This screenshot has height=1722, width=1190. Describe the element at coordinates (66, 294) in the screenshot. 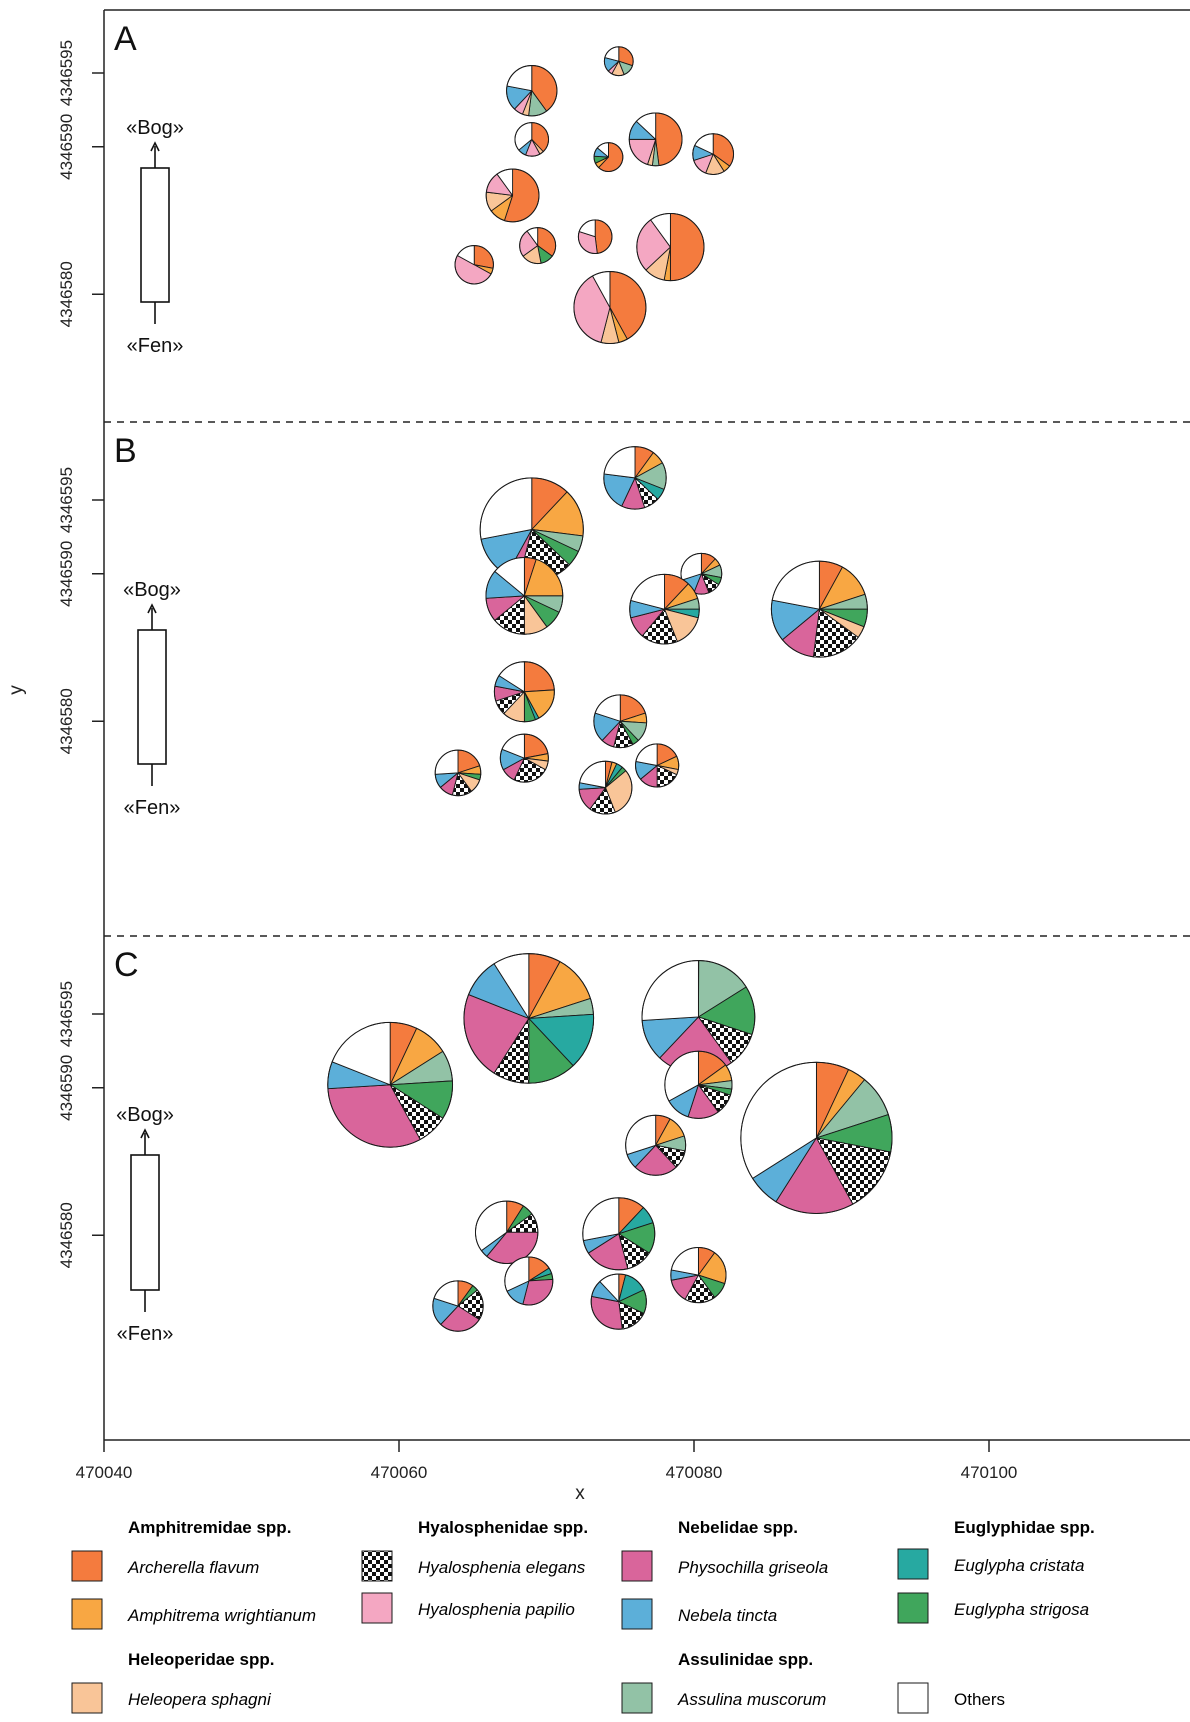

I see `y-tick-label-p0-0: 4346580` at that location.